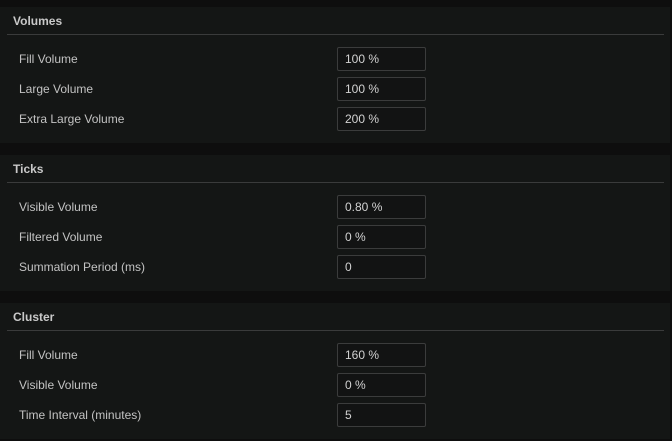 The image size is (672, 441). Describe the element at coordinates (56, 89) in the screenshot. I see `setting-label: Large Volume` at that location.